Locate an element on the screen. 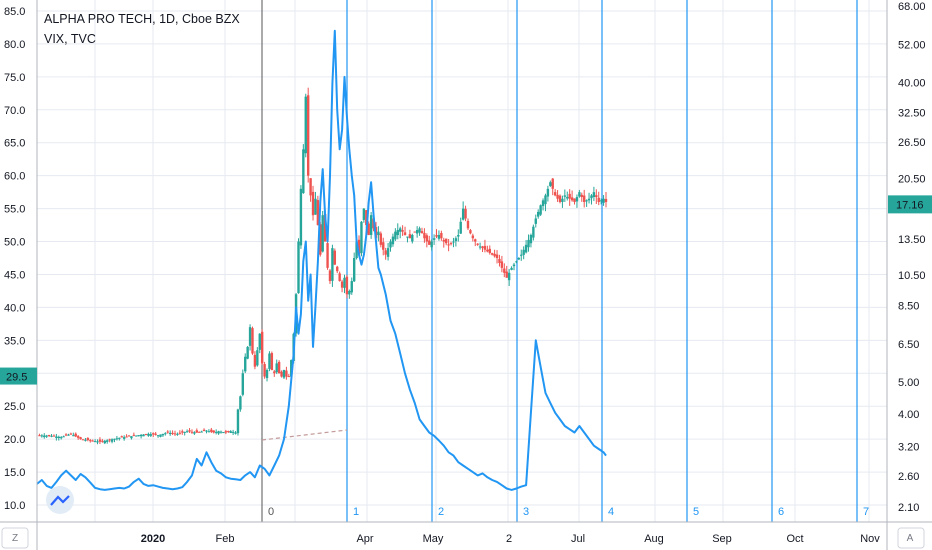 The width and height of the screenshot is (932, 550). cycle-label: 2 is located at coordinates (441, 512).